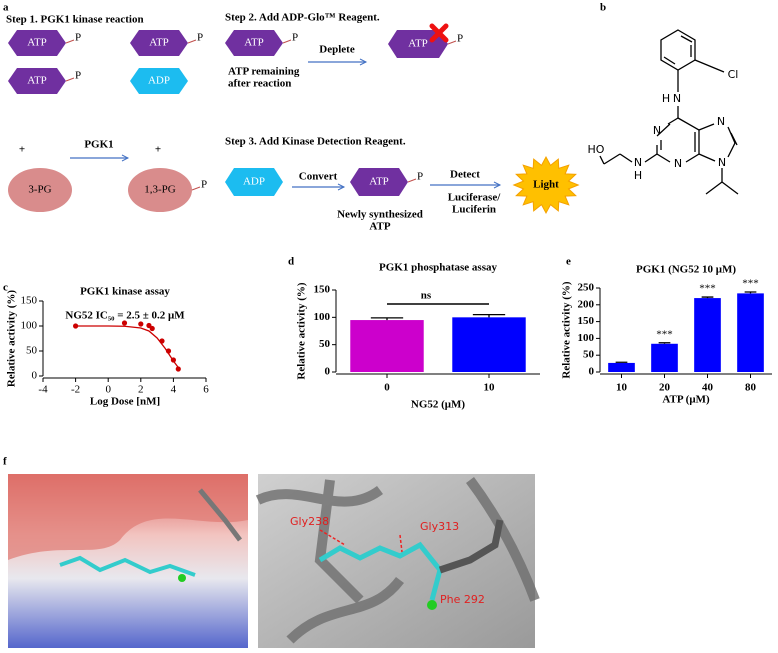  What do you see at coordinates (568, 262) in the screenshot?
I see `panel-label: e` at bounding box center [568, 262].